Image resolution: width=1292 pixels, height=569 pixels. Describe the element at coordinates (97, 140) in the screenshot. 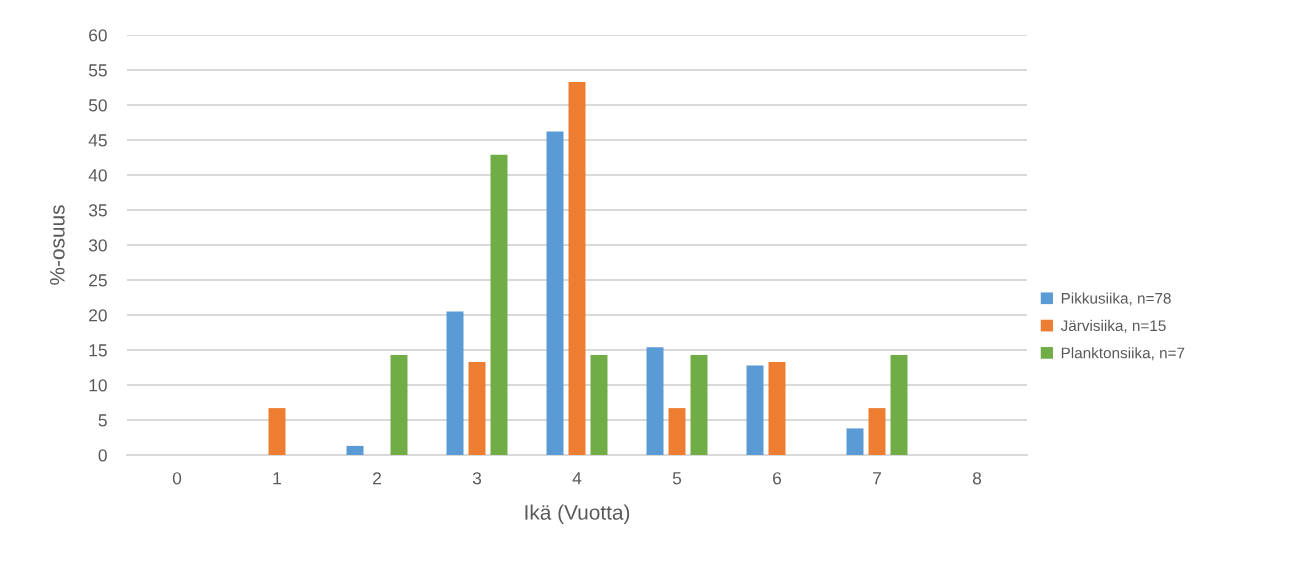

I see `y-tick-label: 45` at that location.